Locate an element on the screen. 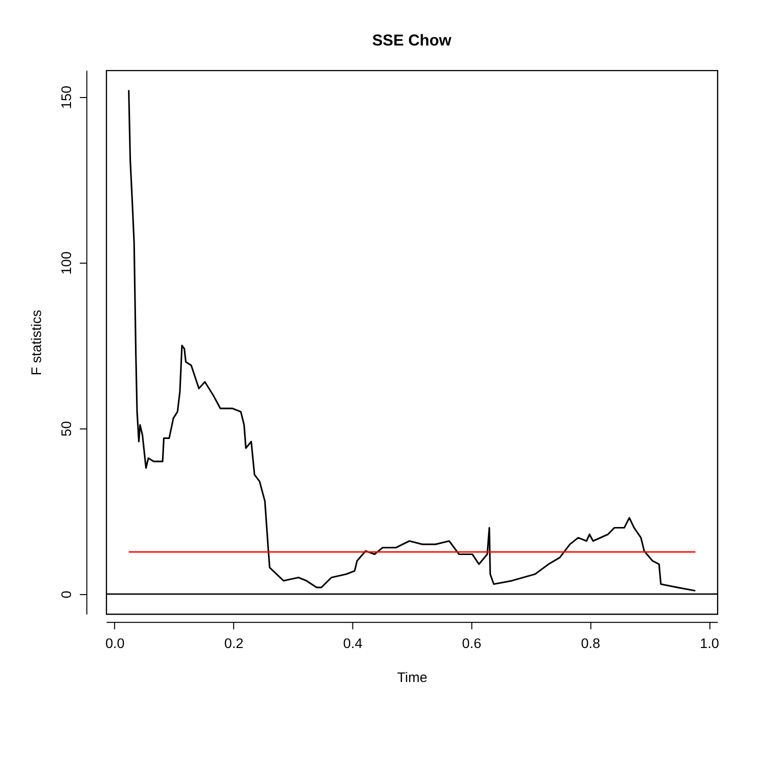 The width and height of the screenshot is (757, 761). chart-title: SSE Chow is located at coordinates (412, 41).